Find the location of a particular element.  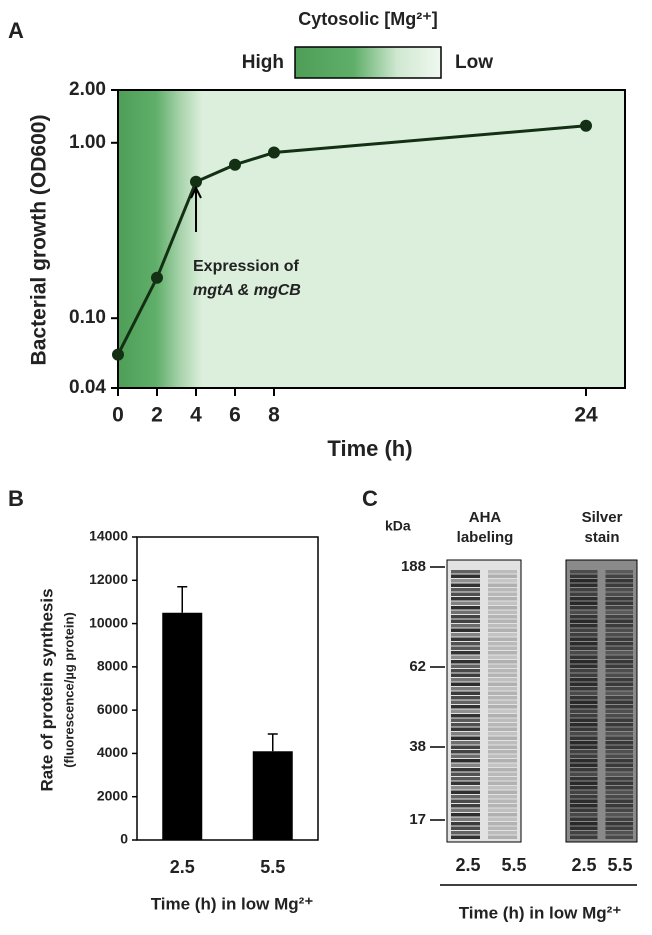

x-tick-label: 8 is located at coordinates (274, 415).